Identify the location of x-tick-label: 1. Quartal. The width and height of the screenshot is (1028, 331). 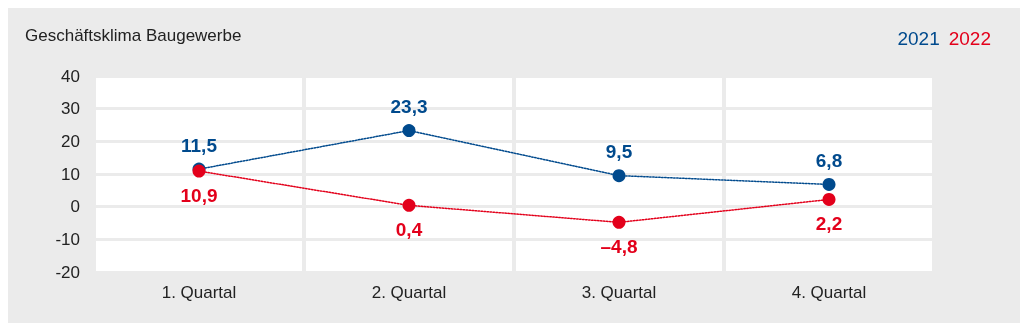
(199, 292).